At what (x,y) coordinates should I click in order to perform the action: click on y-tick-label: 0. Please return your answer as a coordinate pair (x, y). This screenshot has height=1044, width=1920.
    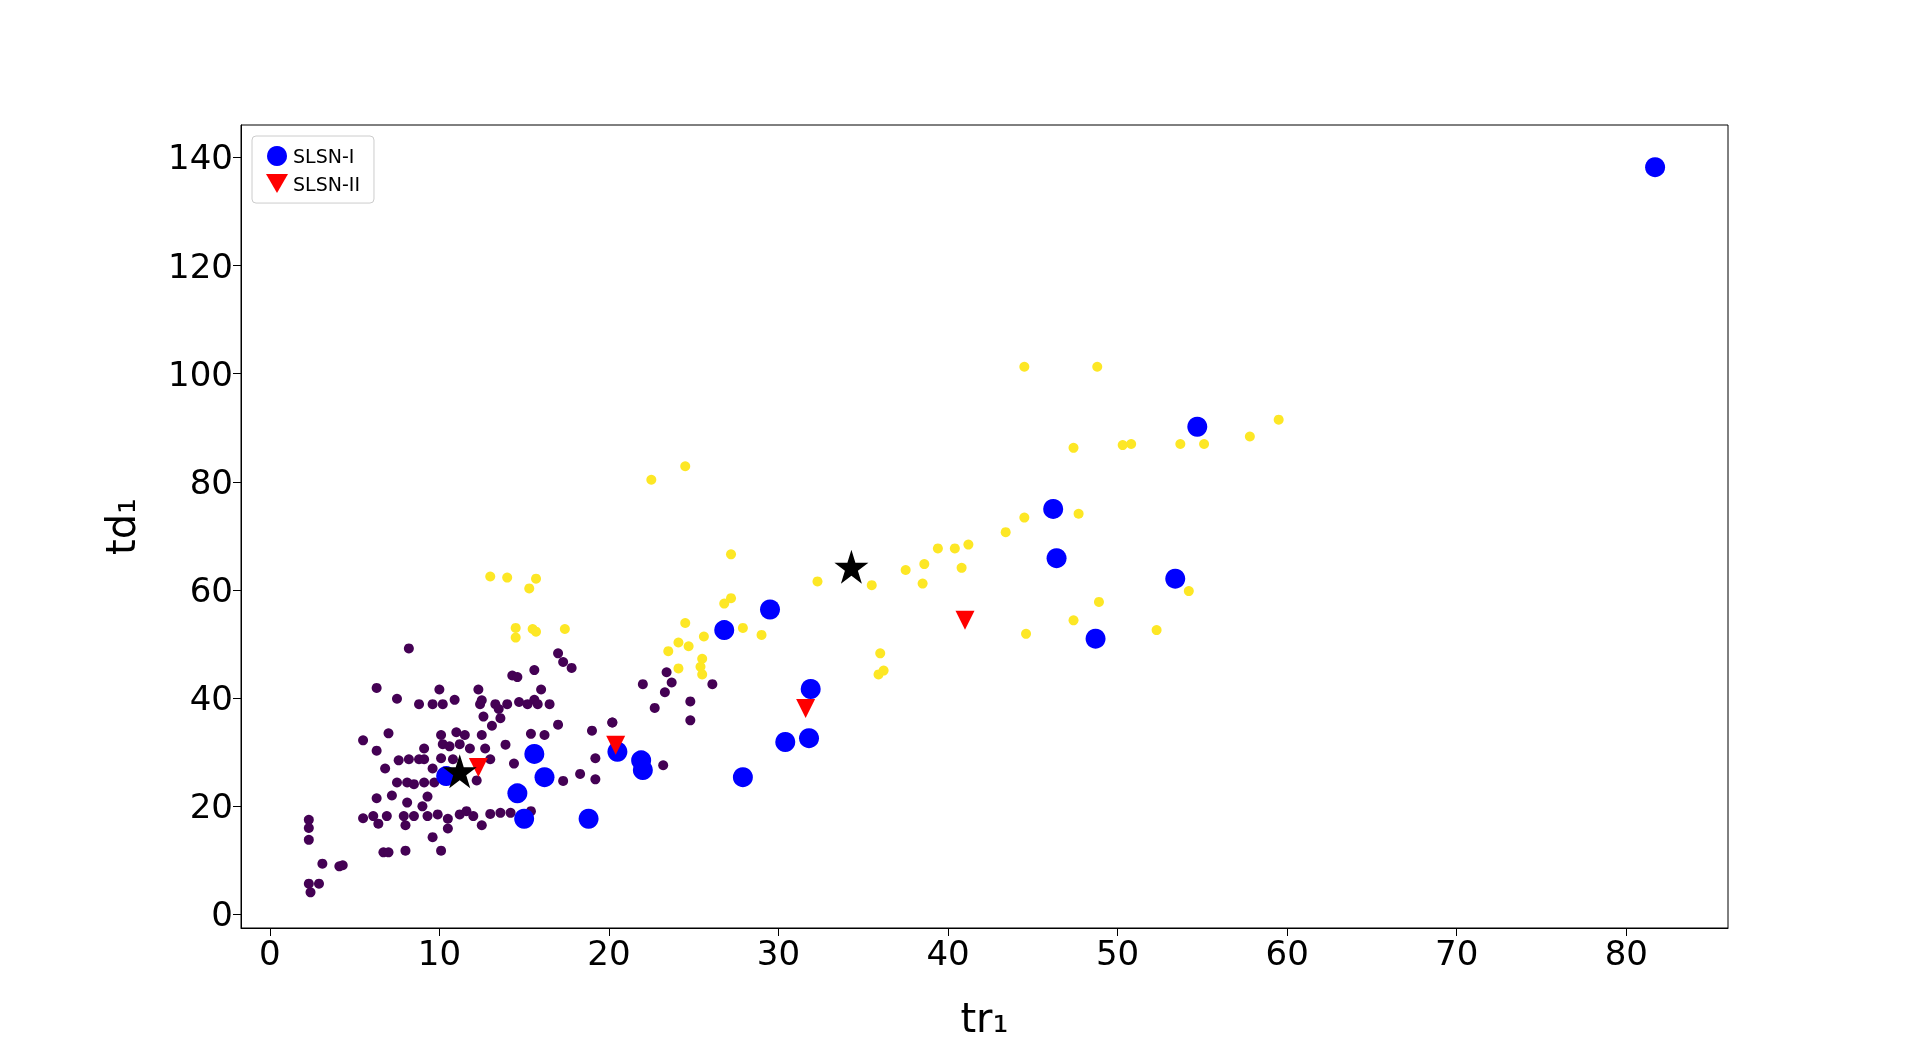
    Looking at the image, I should click on (222, 914).